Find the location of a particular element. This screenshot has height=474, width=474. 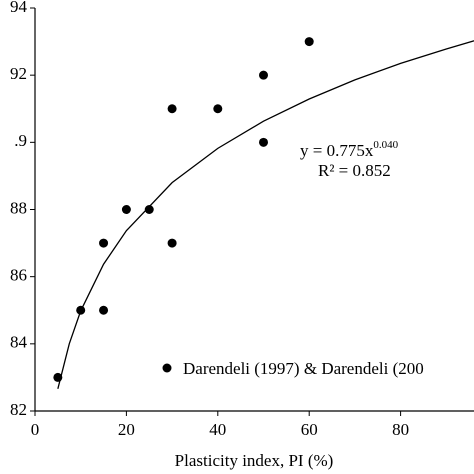

exponent: 0.040 is located at coordinates (385, 145).